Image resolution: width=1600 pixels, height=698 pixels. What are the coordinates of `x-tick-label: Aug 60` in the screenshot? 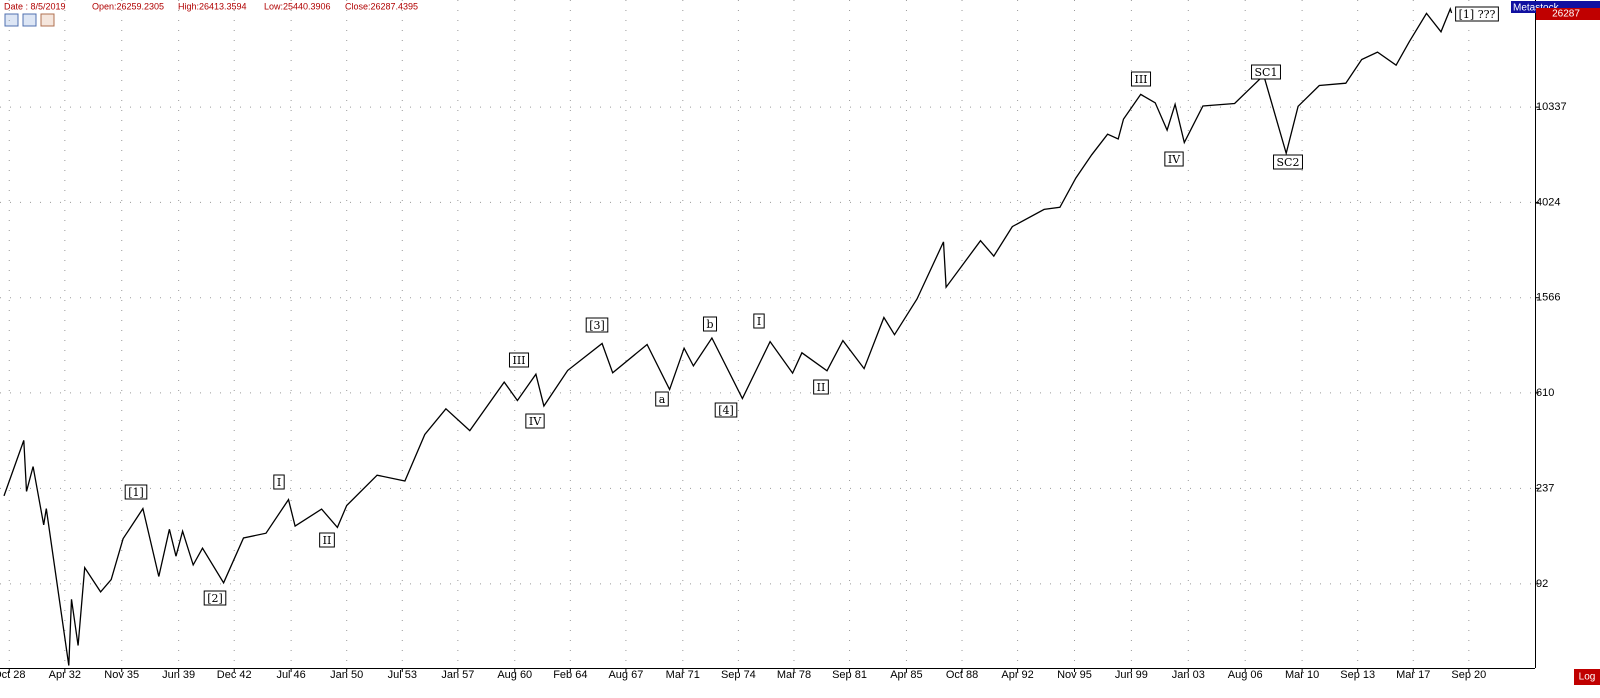 It's located at (514, 675).